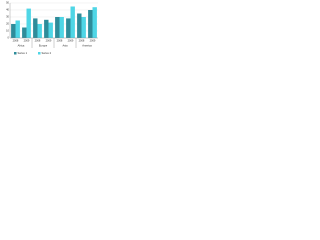 This screenshot has height=240, width=320. Describe the element at coordinates (23, 53) in the screenshot. I see `legend-label: Series 1` at that location.